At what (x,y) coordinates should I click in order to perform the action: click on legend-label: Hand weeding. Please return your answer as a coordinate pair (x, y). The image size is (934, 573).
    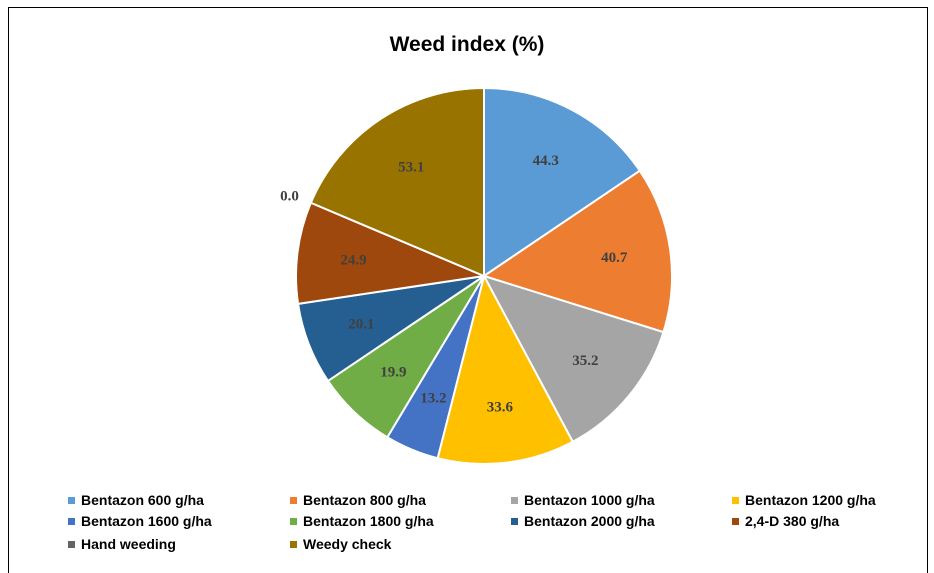
    Looking at the image, I should click on (128, 544).